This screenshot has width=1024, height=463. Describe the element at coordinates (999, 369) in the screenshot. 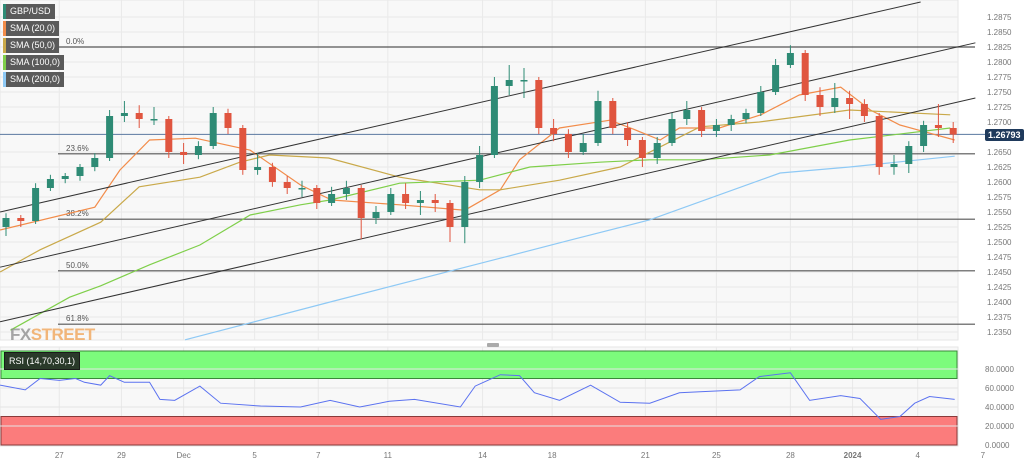

I see `rsi-tick-label: 80.0000` at that location.